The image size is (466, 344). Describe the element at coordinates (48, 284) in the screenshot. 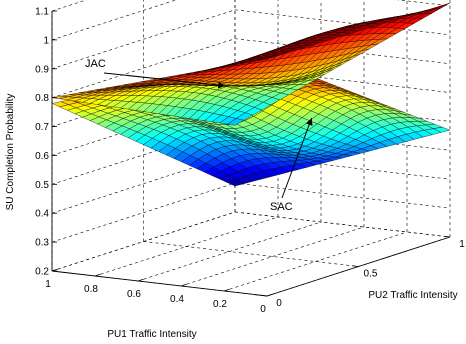

I see `x-tick-label: 1` at that location.